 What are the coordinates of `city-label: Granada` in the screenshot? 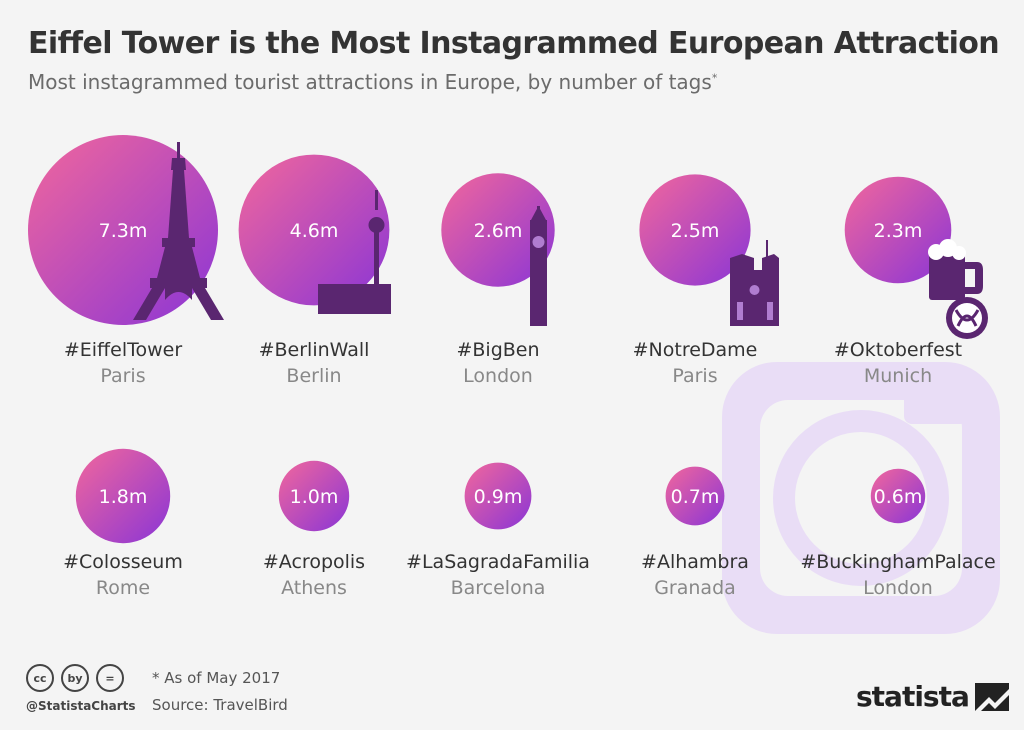 It's located at (695, 588).